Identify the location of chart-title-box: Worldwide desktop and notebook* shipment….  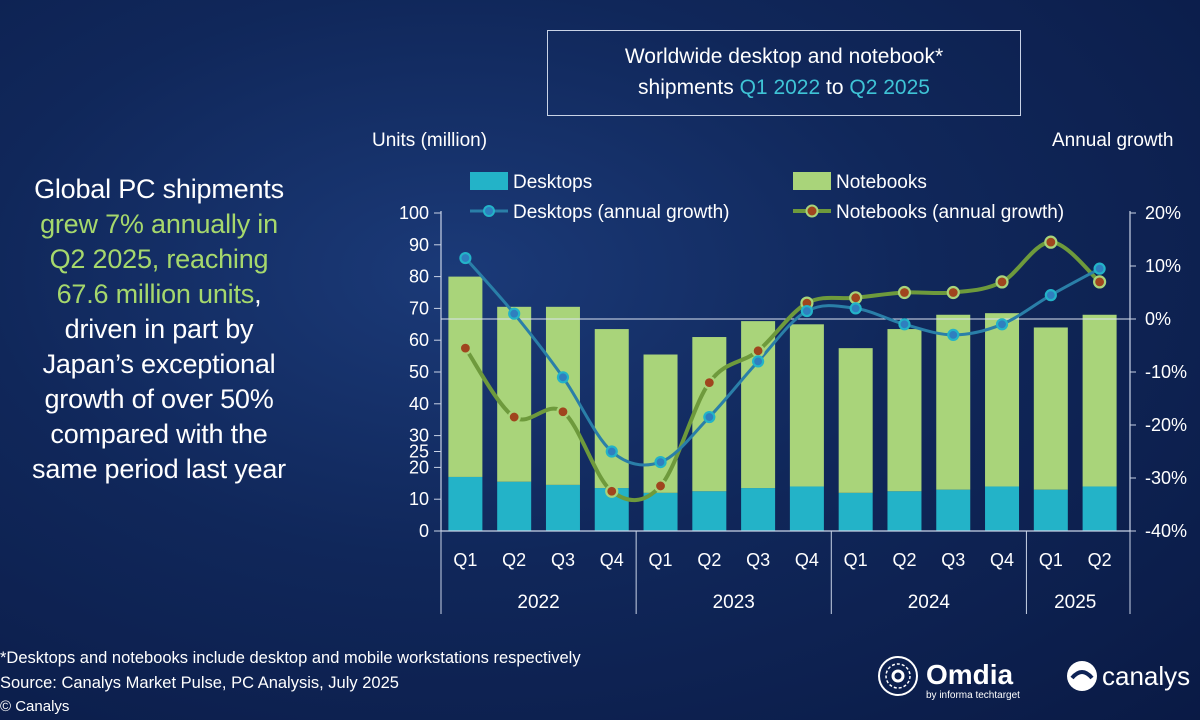
(784, 73).